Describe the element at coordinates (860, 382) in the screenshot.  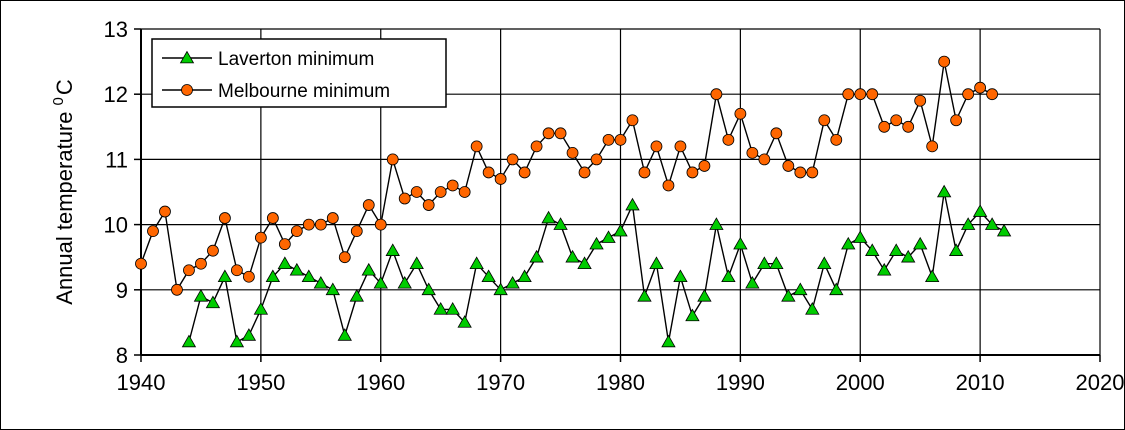
I see `x-tick-label: 2000` at that location.